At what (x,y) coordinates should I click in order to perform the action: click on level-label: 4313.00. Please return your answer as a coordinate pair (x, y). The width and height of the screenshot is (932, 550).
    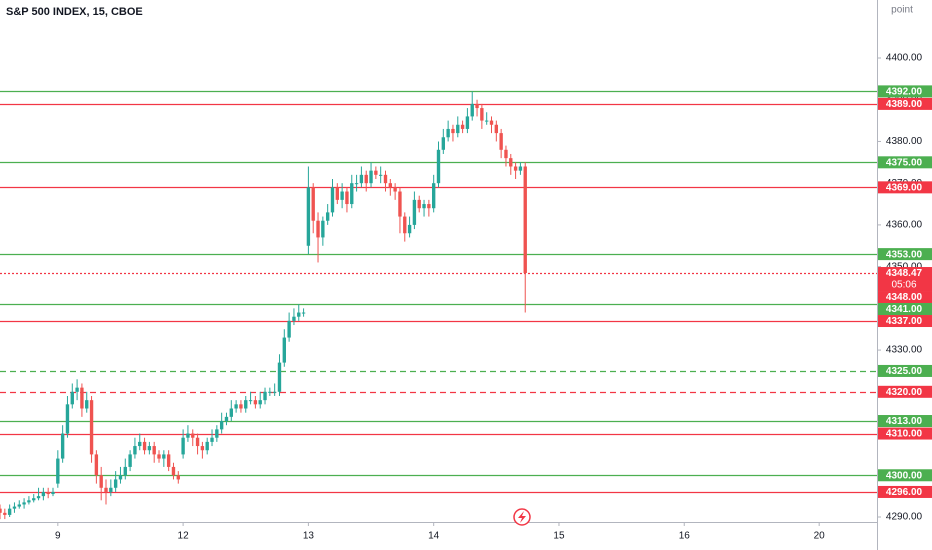
    Looking at the image, I should click on (904, 421).